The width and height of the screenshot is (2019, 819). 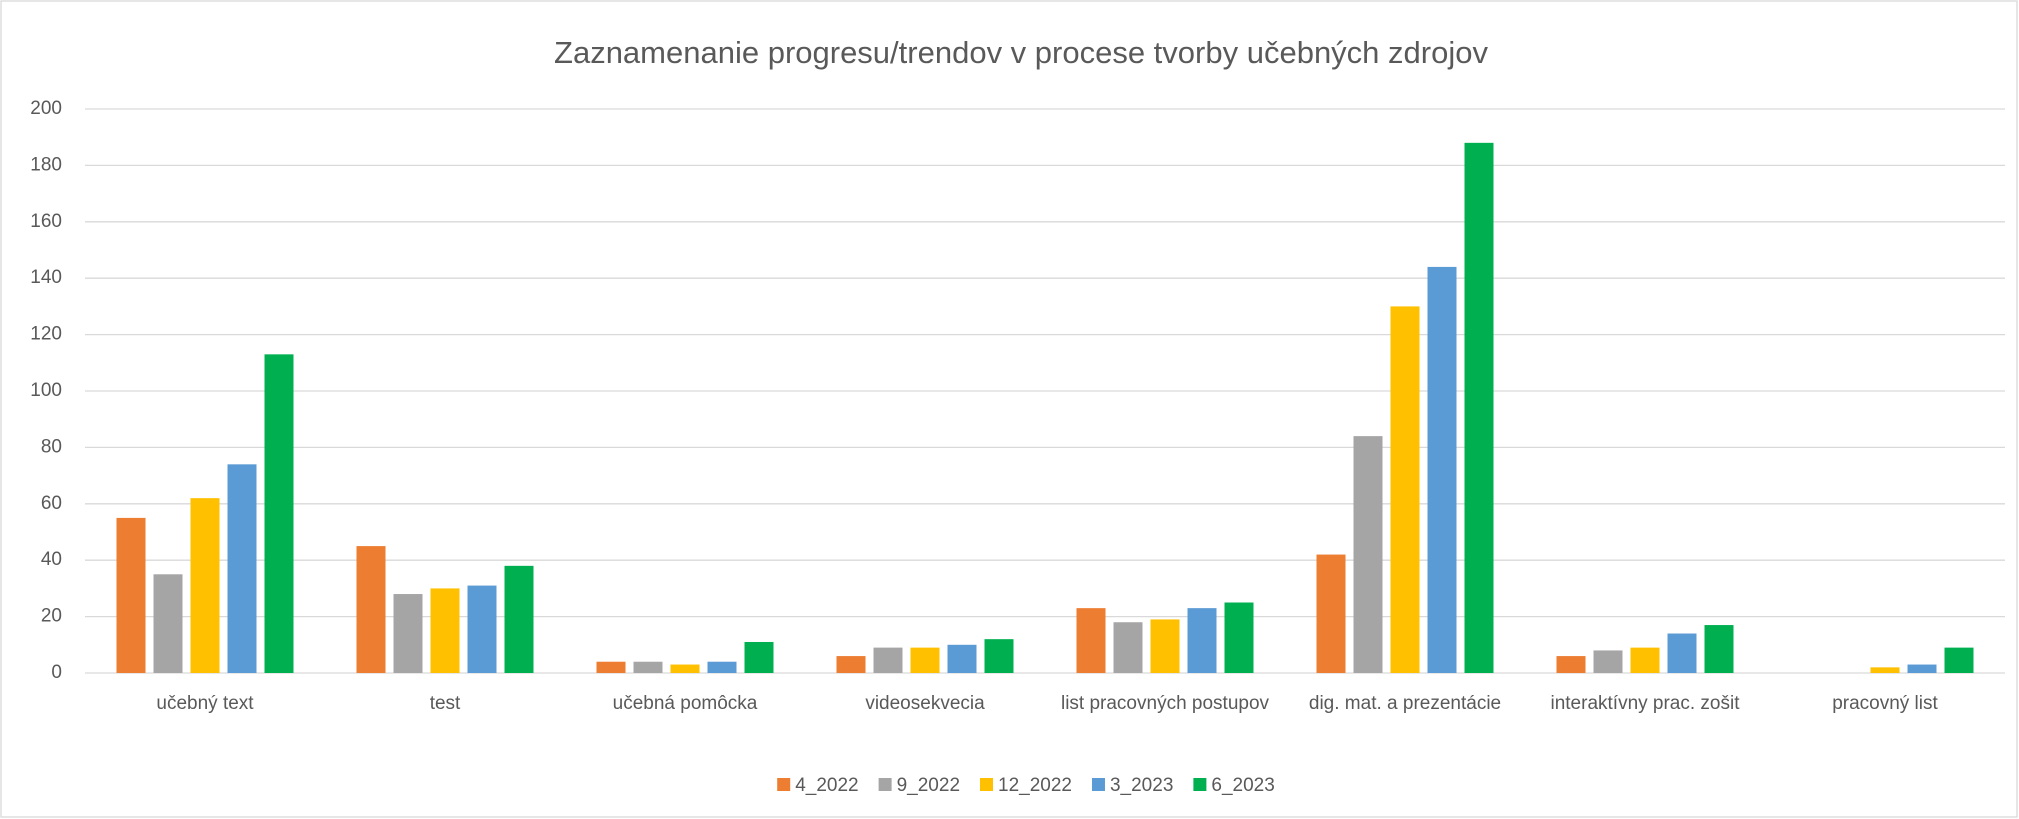 I want to click on y-tick-label: 140, so click(x=46, y=277).